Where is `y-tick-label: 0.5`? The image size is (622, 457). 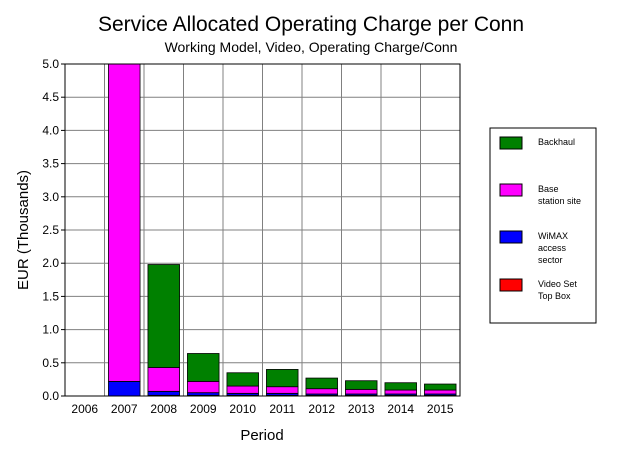
y-tick-label: 0.5 is located at coordinates (50, 363).